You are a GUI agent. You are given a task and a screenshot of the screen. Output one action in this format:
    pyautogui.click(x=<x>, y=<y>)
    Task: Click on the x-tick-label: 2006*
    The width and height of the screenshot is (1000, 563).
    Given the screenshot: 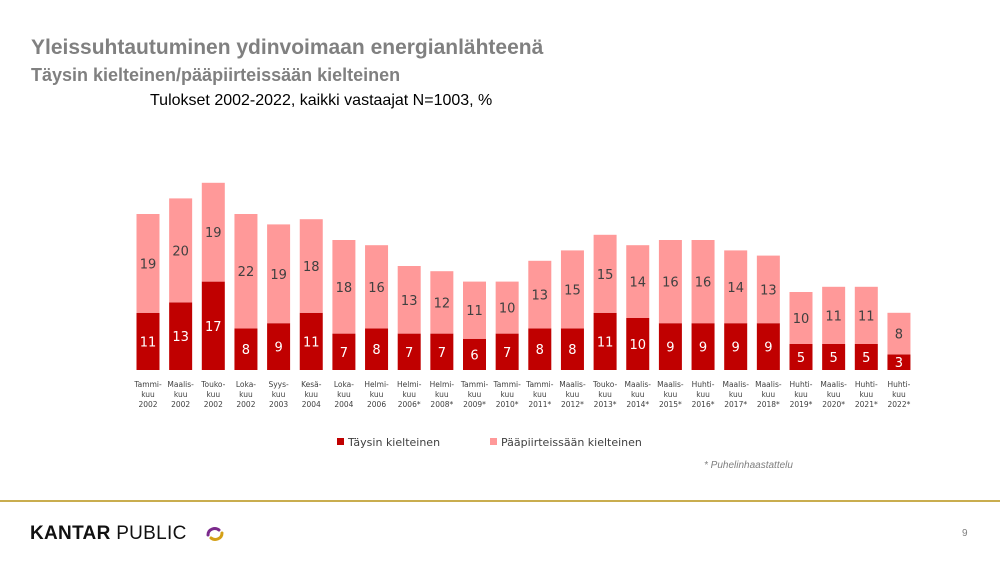 What is the action you would take?
    pyautogui.click(x=409, y=404)
    